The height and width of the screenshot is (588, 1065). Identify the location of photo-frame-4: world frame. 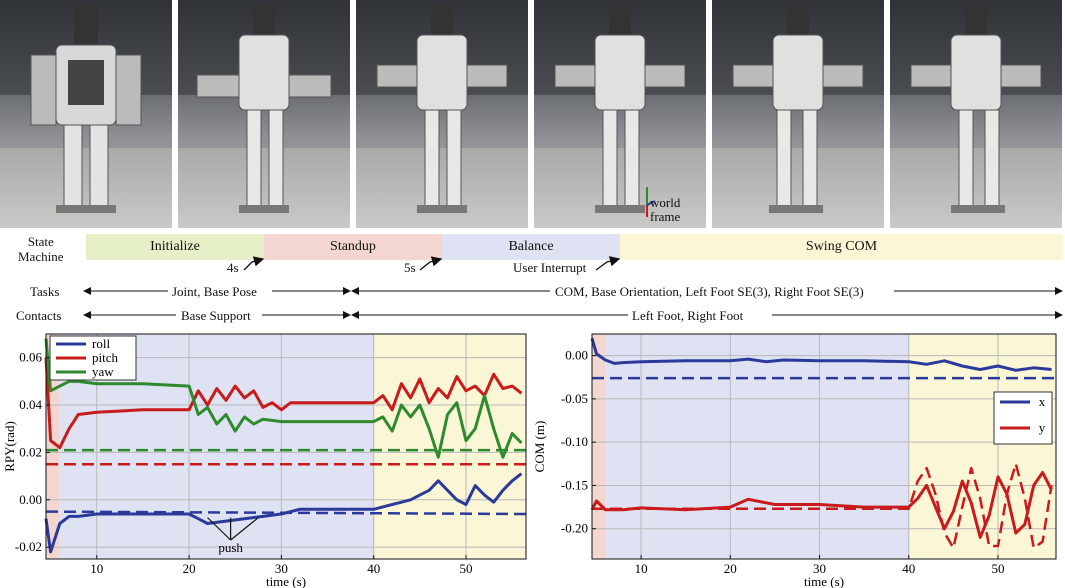
(620, 114).